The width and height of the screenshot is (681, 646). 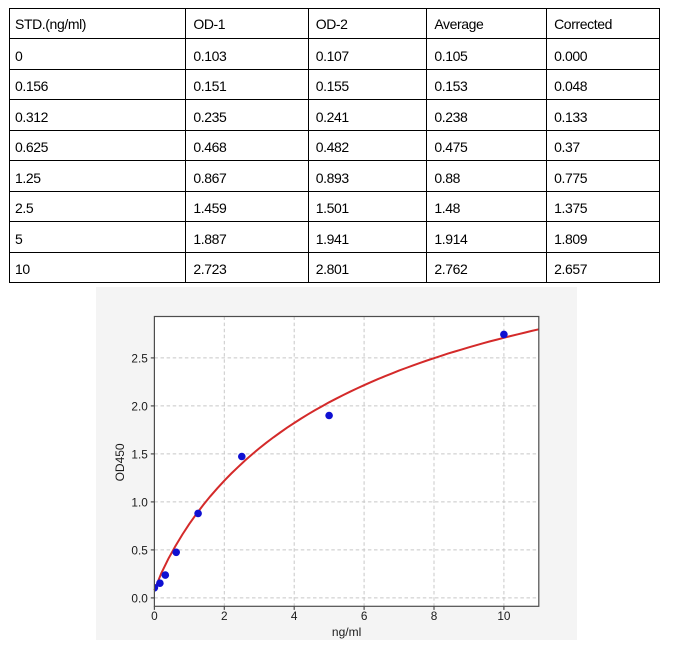 I want to click on svg-text: 1.0, so click(x=139, y=503).